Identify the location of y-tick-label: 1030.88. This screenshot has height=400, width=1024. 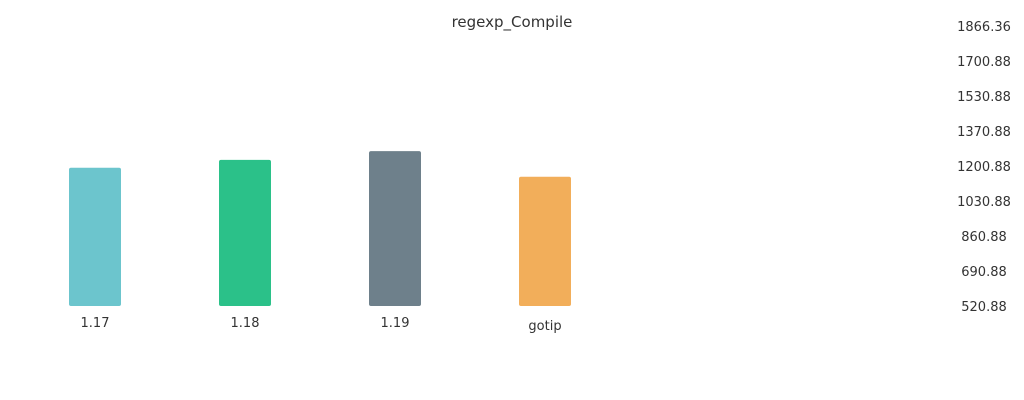
(984, 202).